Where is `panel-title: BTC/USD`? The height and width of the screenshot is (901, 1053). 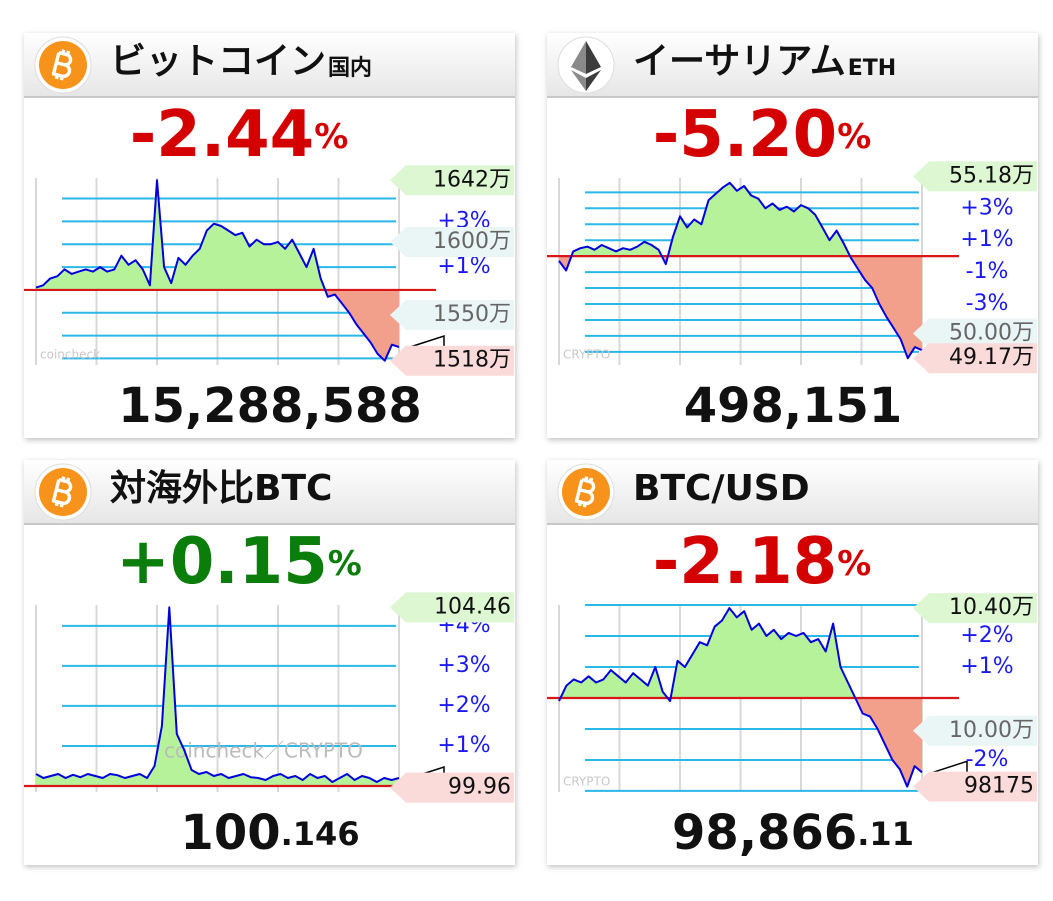
panel-title: BTC/USD is located at coordinates (721, 488).